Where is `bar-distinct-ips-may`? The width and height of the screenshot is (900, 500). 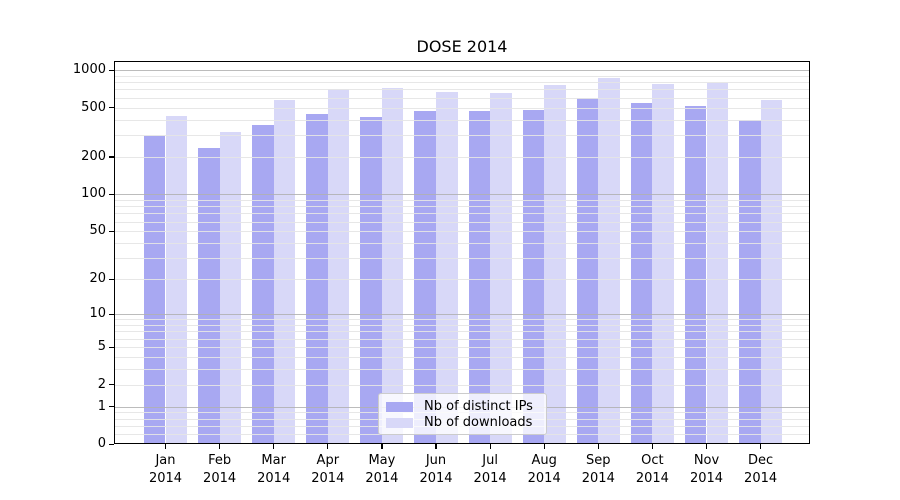
bar-distinct-ips-may is located at coordinates (371, 280).